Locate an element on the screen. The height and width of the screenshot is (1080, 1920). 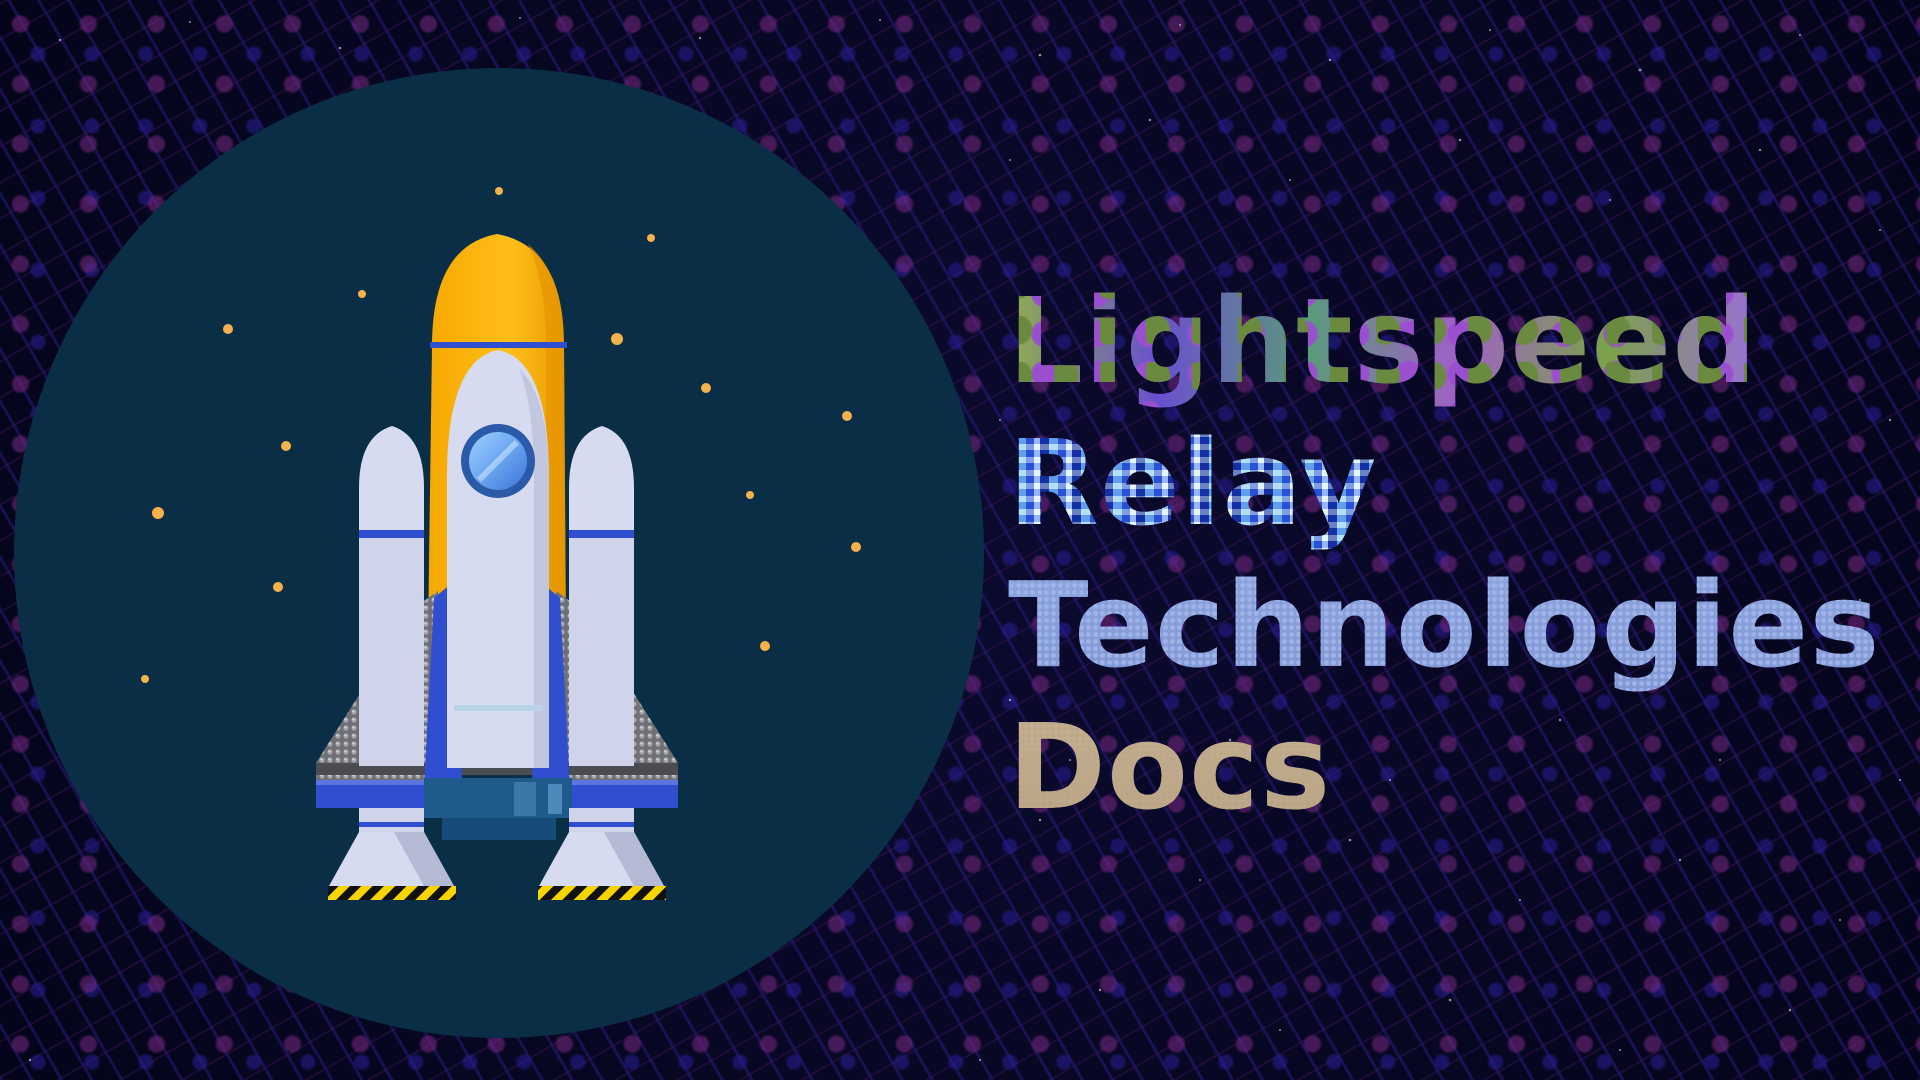
title-line-technologies: Technologies is located at coordinates (1458, 625).